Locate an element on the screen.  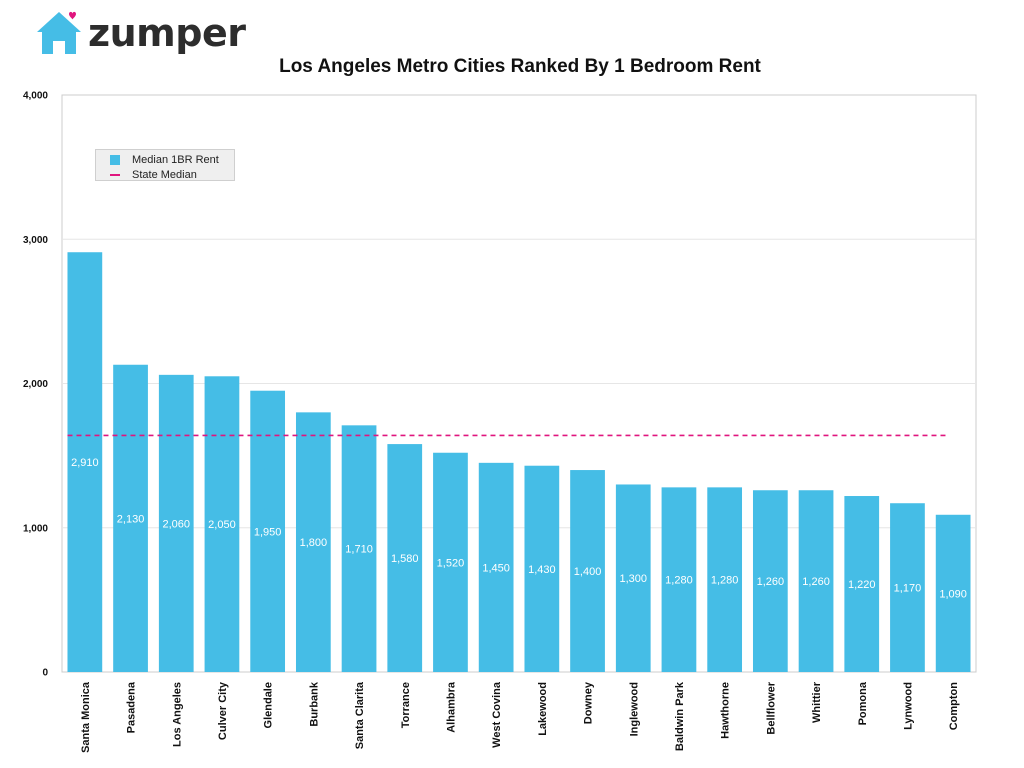
x-category-label: Whittier is located at coordinates (817, 702).